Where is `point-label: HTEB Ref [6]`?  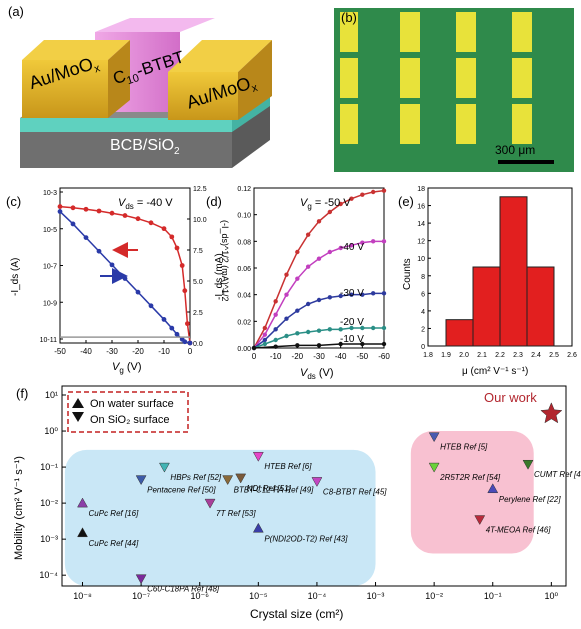
point-label: HTEB Ref [6] is located at coordinates (288, 466).